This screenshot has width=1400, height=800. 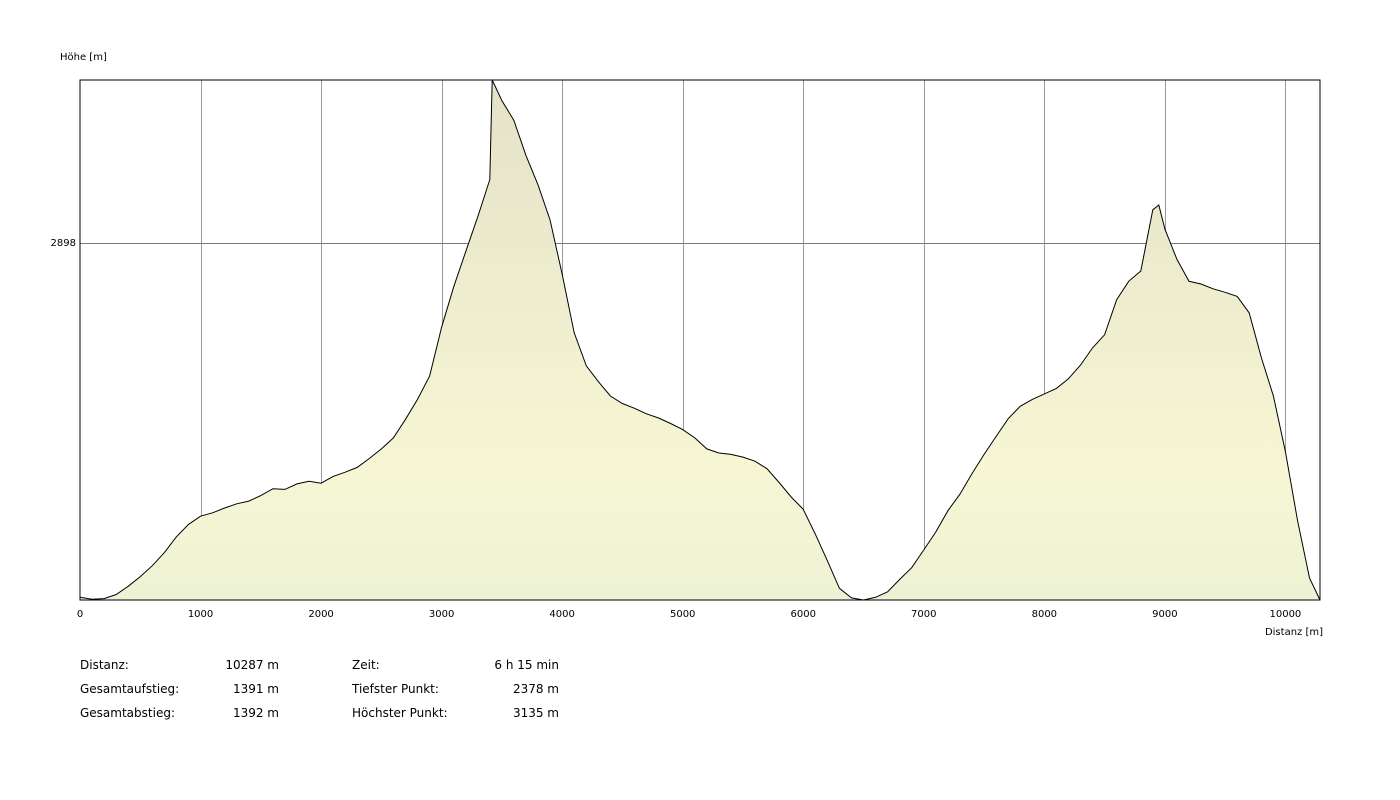 What do you see at coordinates (561, 614) in the screenshot?
I see `x-tick-label: 4000` at bounding box center [561, 614].